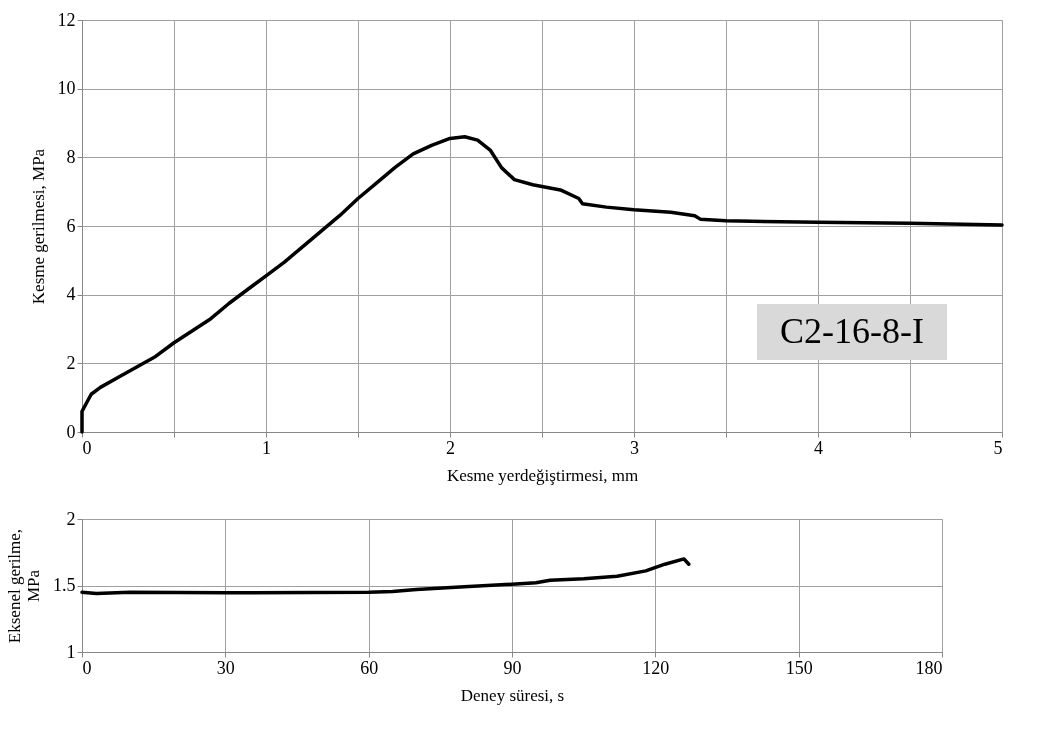 The width and height of the screenshot is (1038, 752). I want to click on y-tick-label: 0, so click(71, 431).